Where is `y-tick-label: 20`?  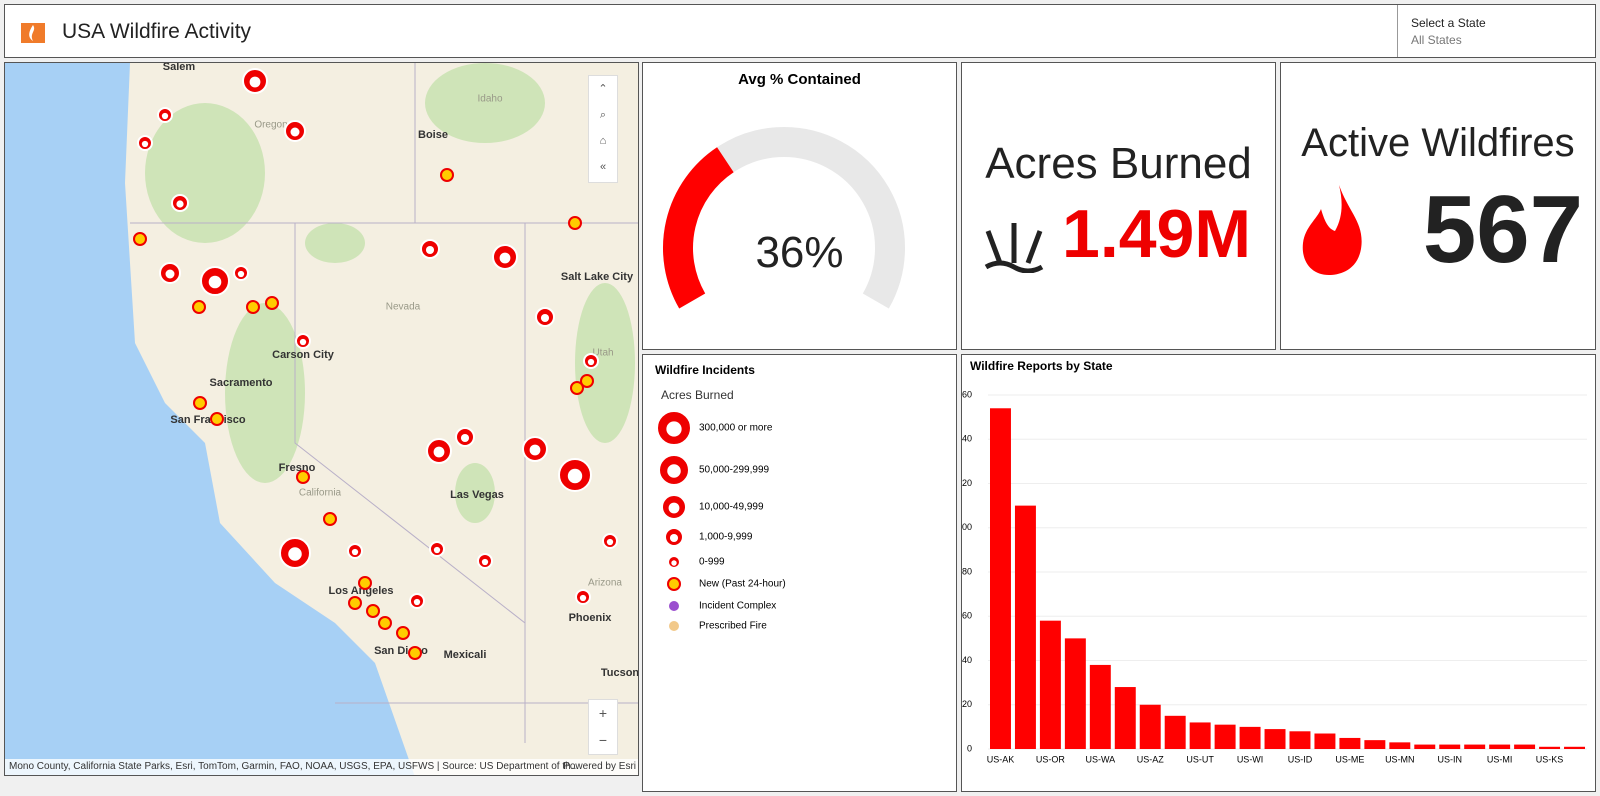 y-tick-label: 20 is located at coordinates (967, 704).